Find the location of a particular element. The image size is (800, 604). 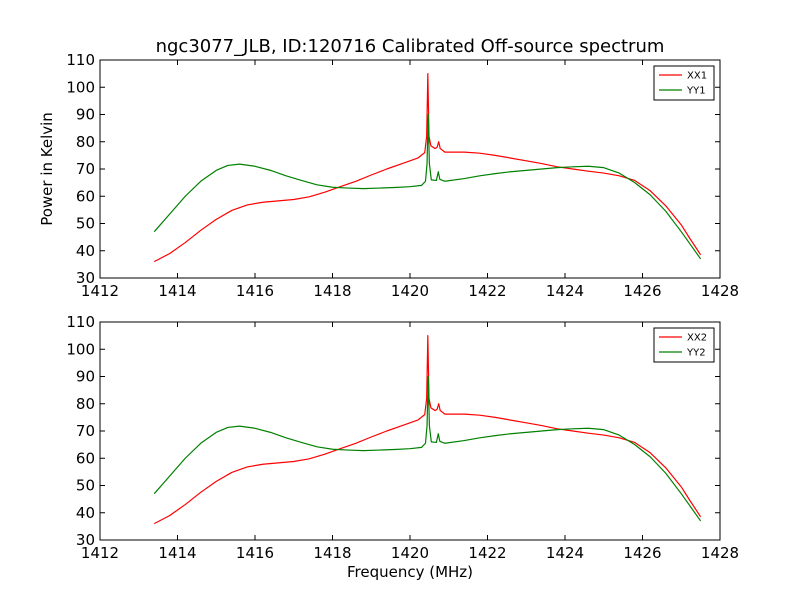

legend-label-xx2: XX2 is located at coordinates (697, 338).